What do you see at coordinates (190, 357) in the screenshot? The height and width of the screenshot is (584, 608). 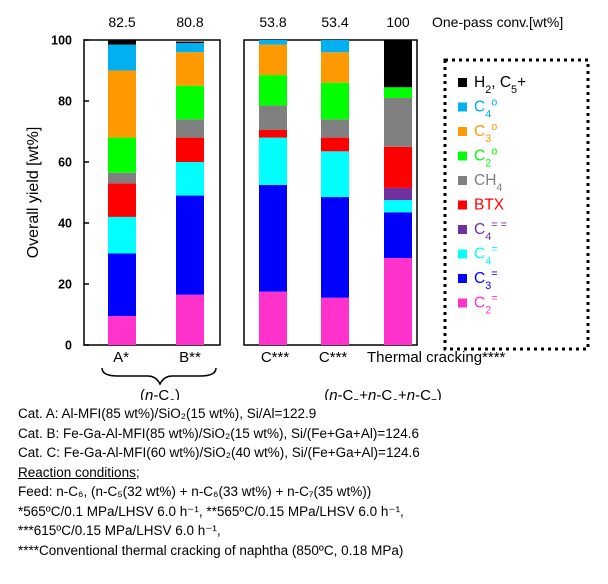 I see `category-label: B**` at bounding box center [190, 357].